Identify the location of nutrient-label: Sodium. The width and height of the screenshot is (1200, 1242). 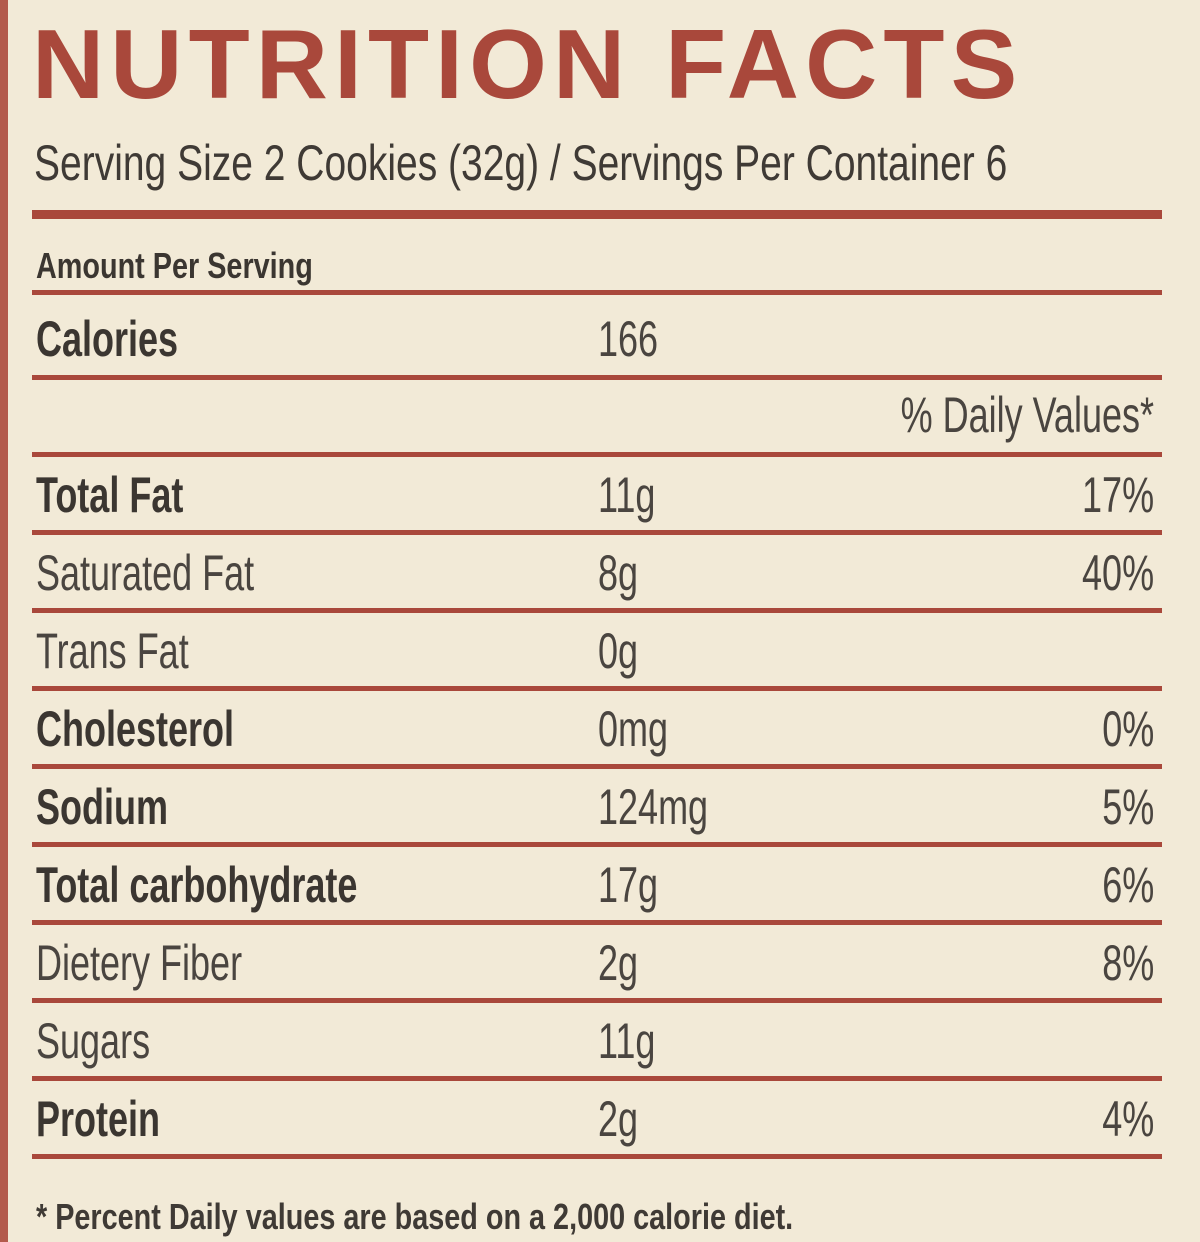
(102, 807).